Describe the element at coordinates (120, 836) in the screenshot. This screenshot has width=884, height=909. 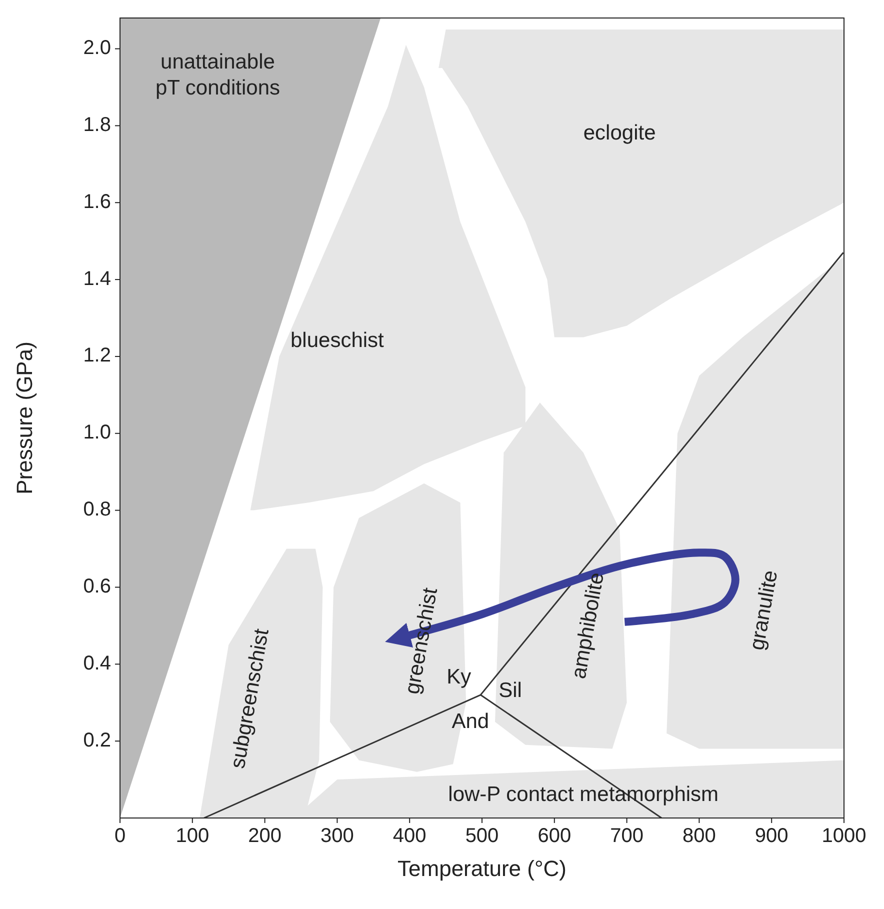
I see `x-tick-label: 0` at that location.